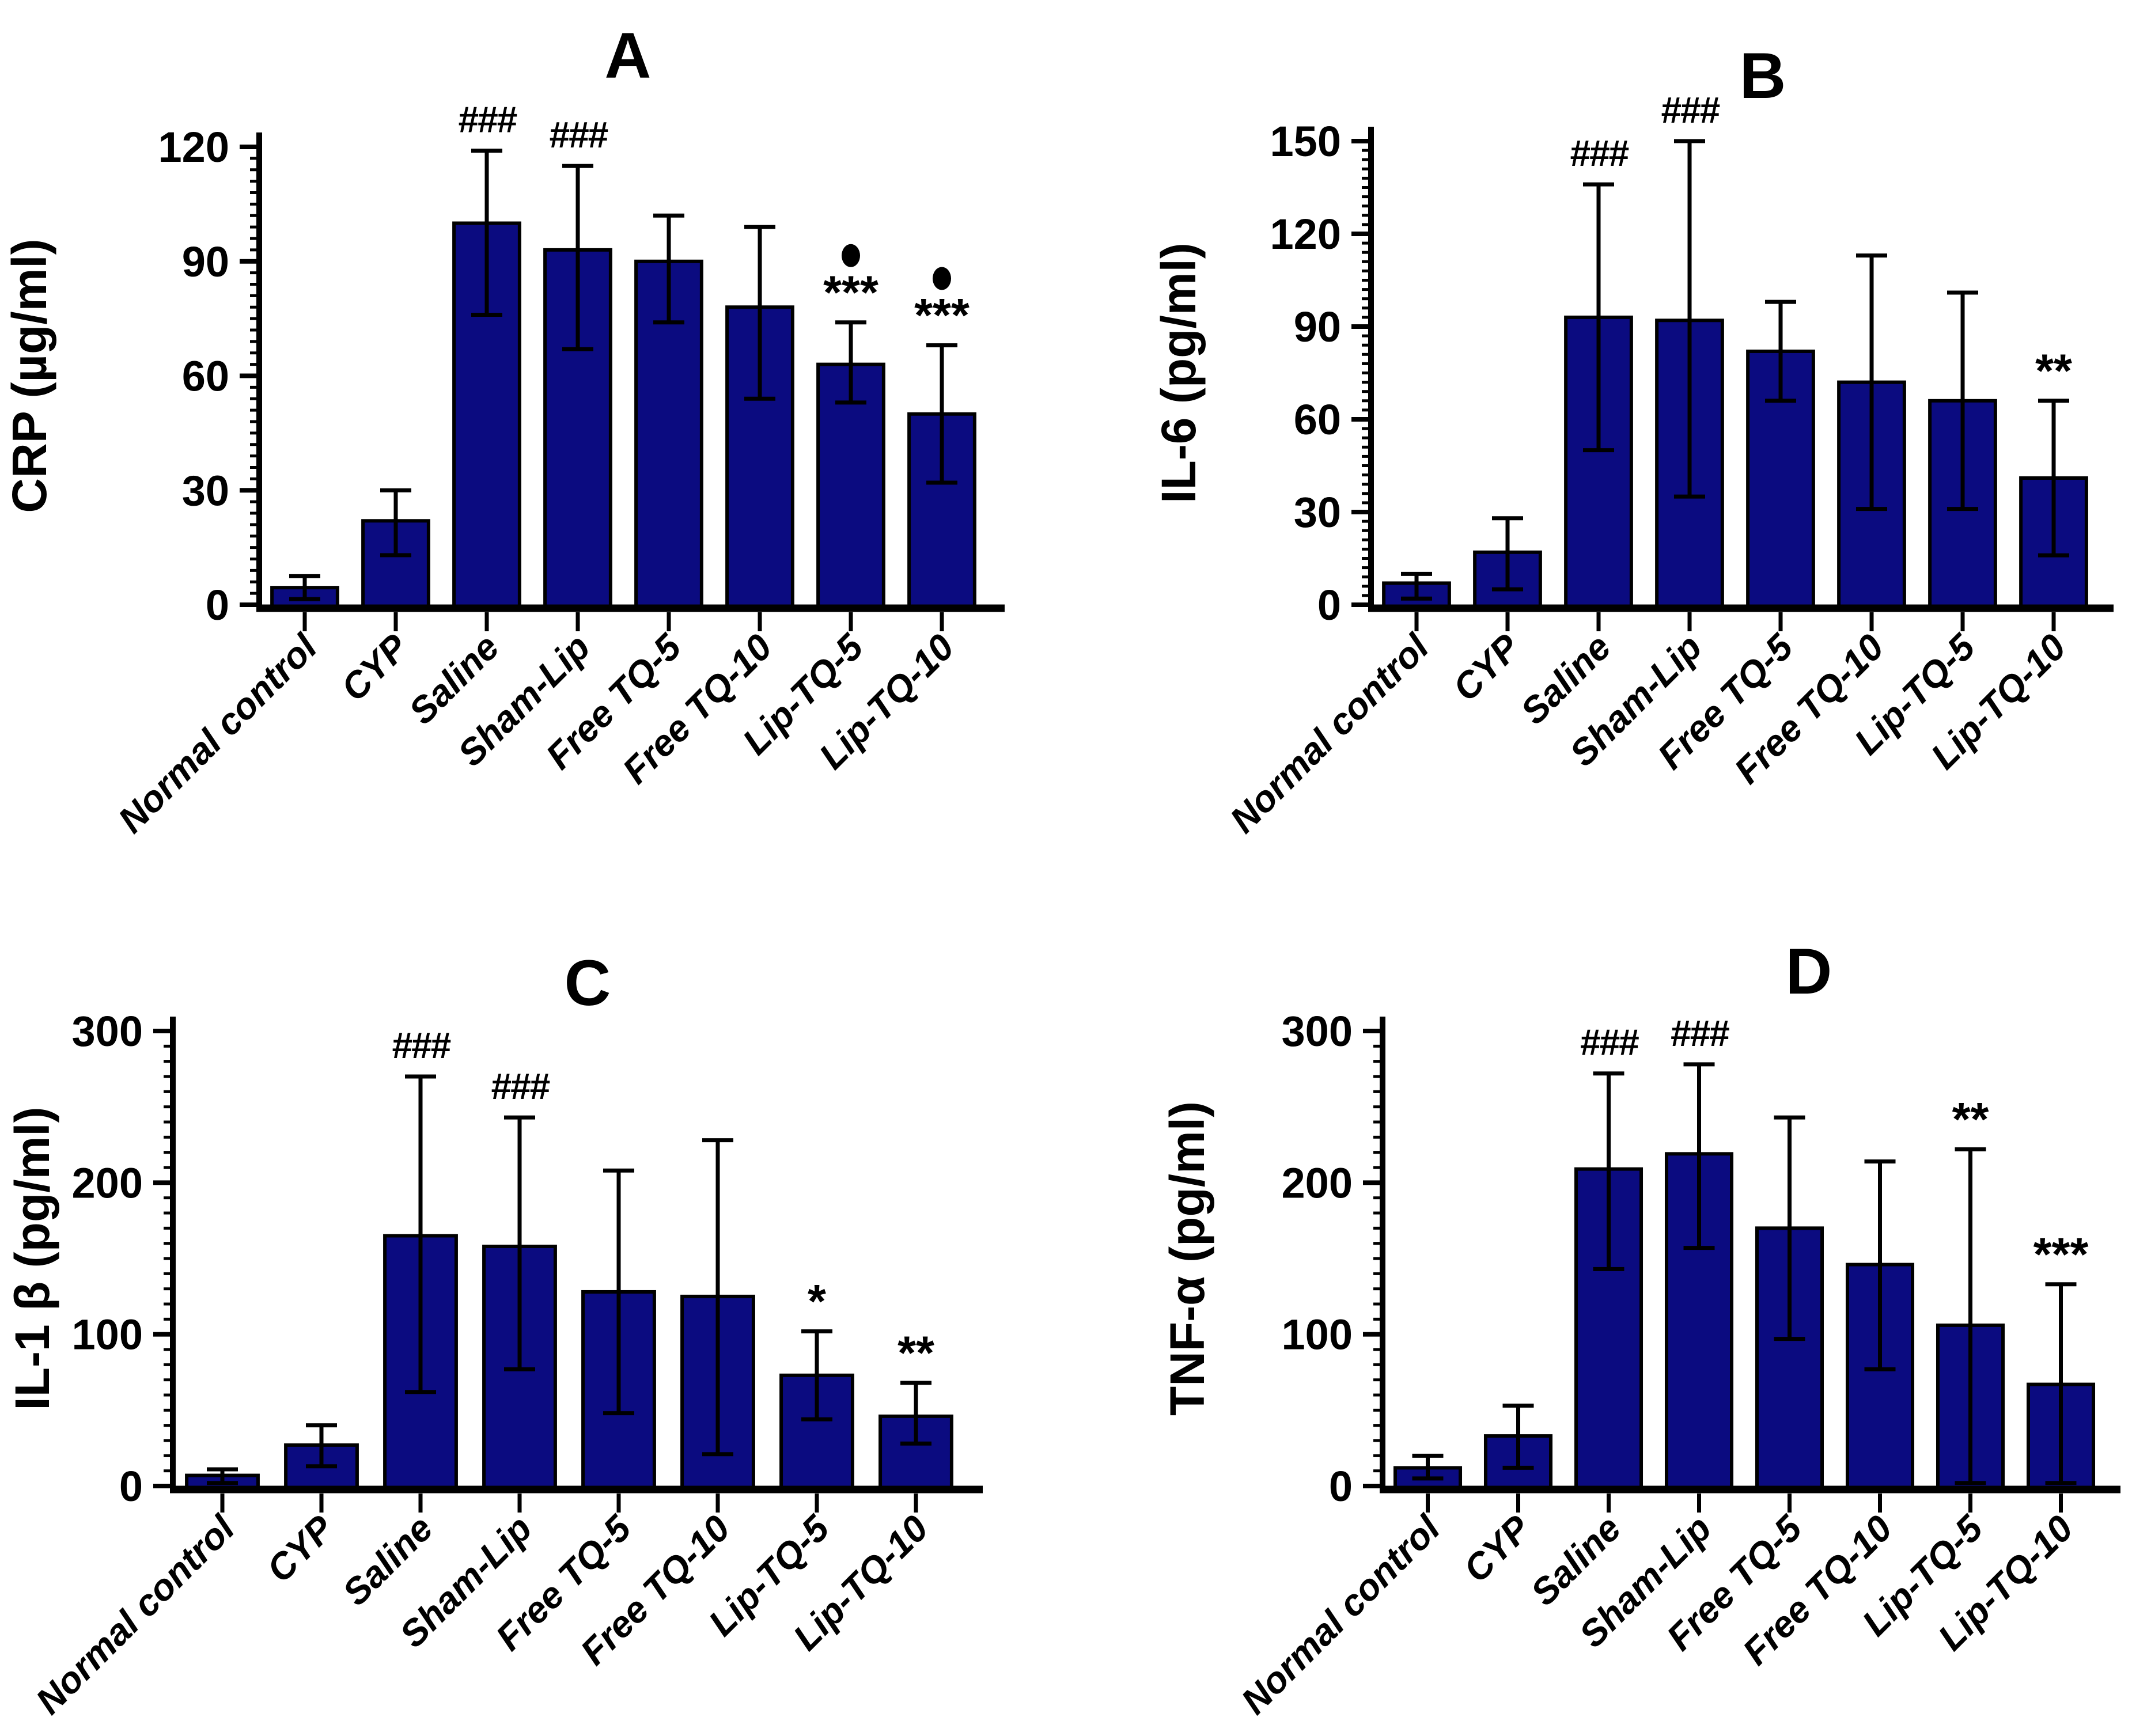  I want to click on panel-C-sig-lip-tq-10: **, so click(916, 1353).